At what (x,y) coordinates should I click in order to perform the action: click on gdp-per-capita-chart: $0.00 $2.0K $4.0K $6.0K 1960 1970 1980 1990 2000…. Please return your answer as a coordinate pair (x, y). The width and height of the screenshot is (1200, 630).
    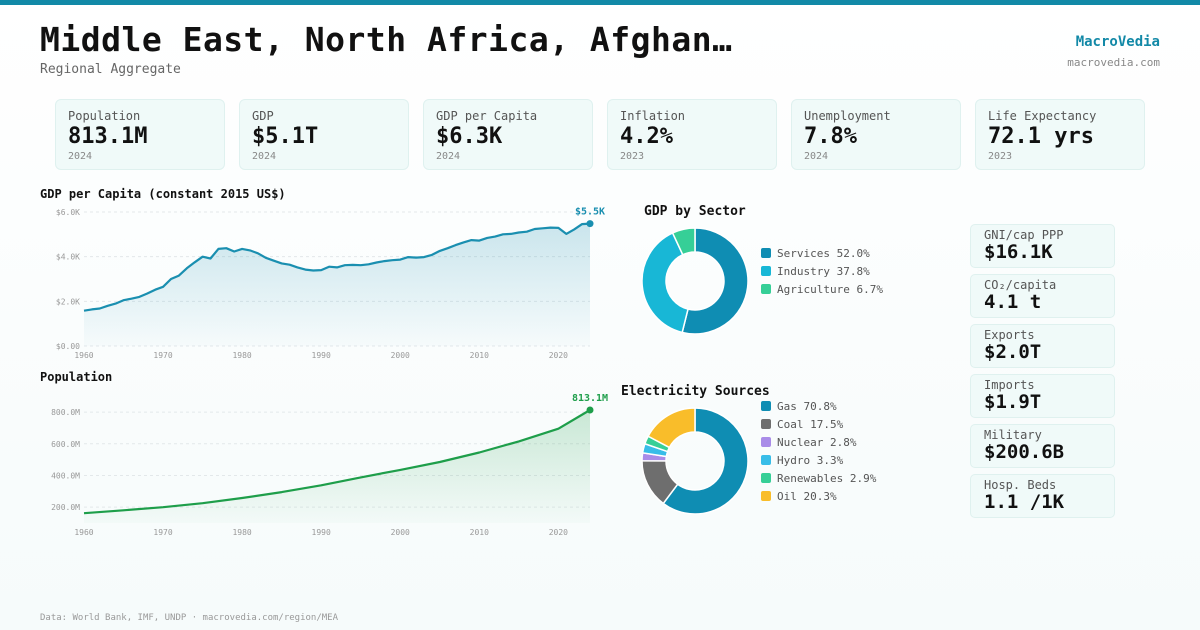
    Looking at the image, I should click on (330, 283).